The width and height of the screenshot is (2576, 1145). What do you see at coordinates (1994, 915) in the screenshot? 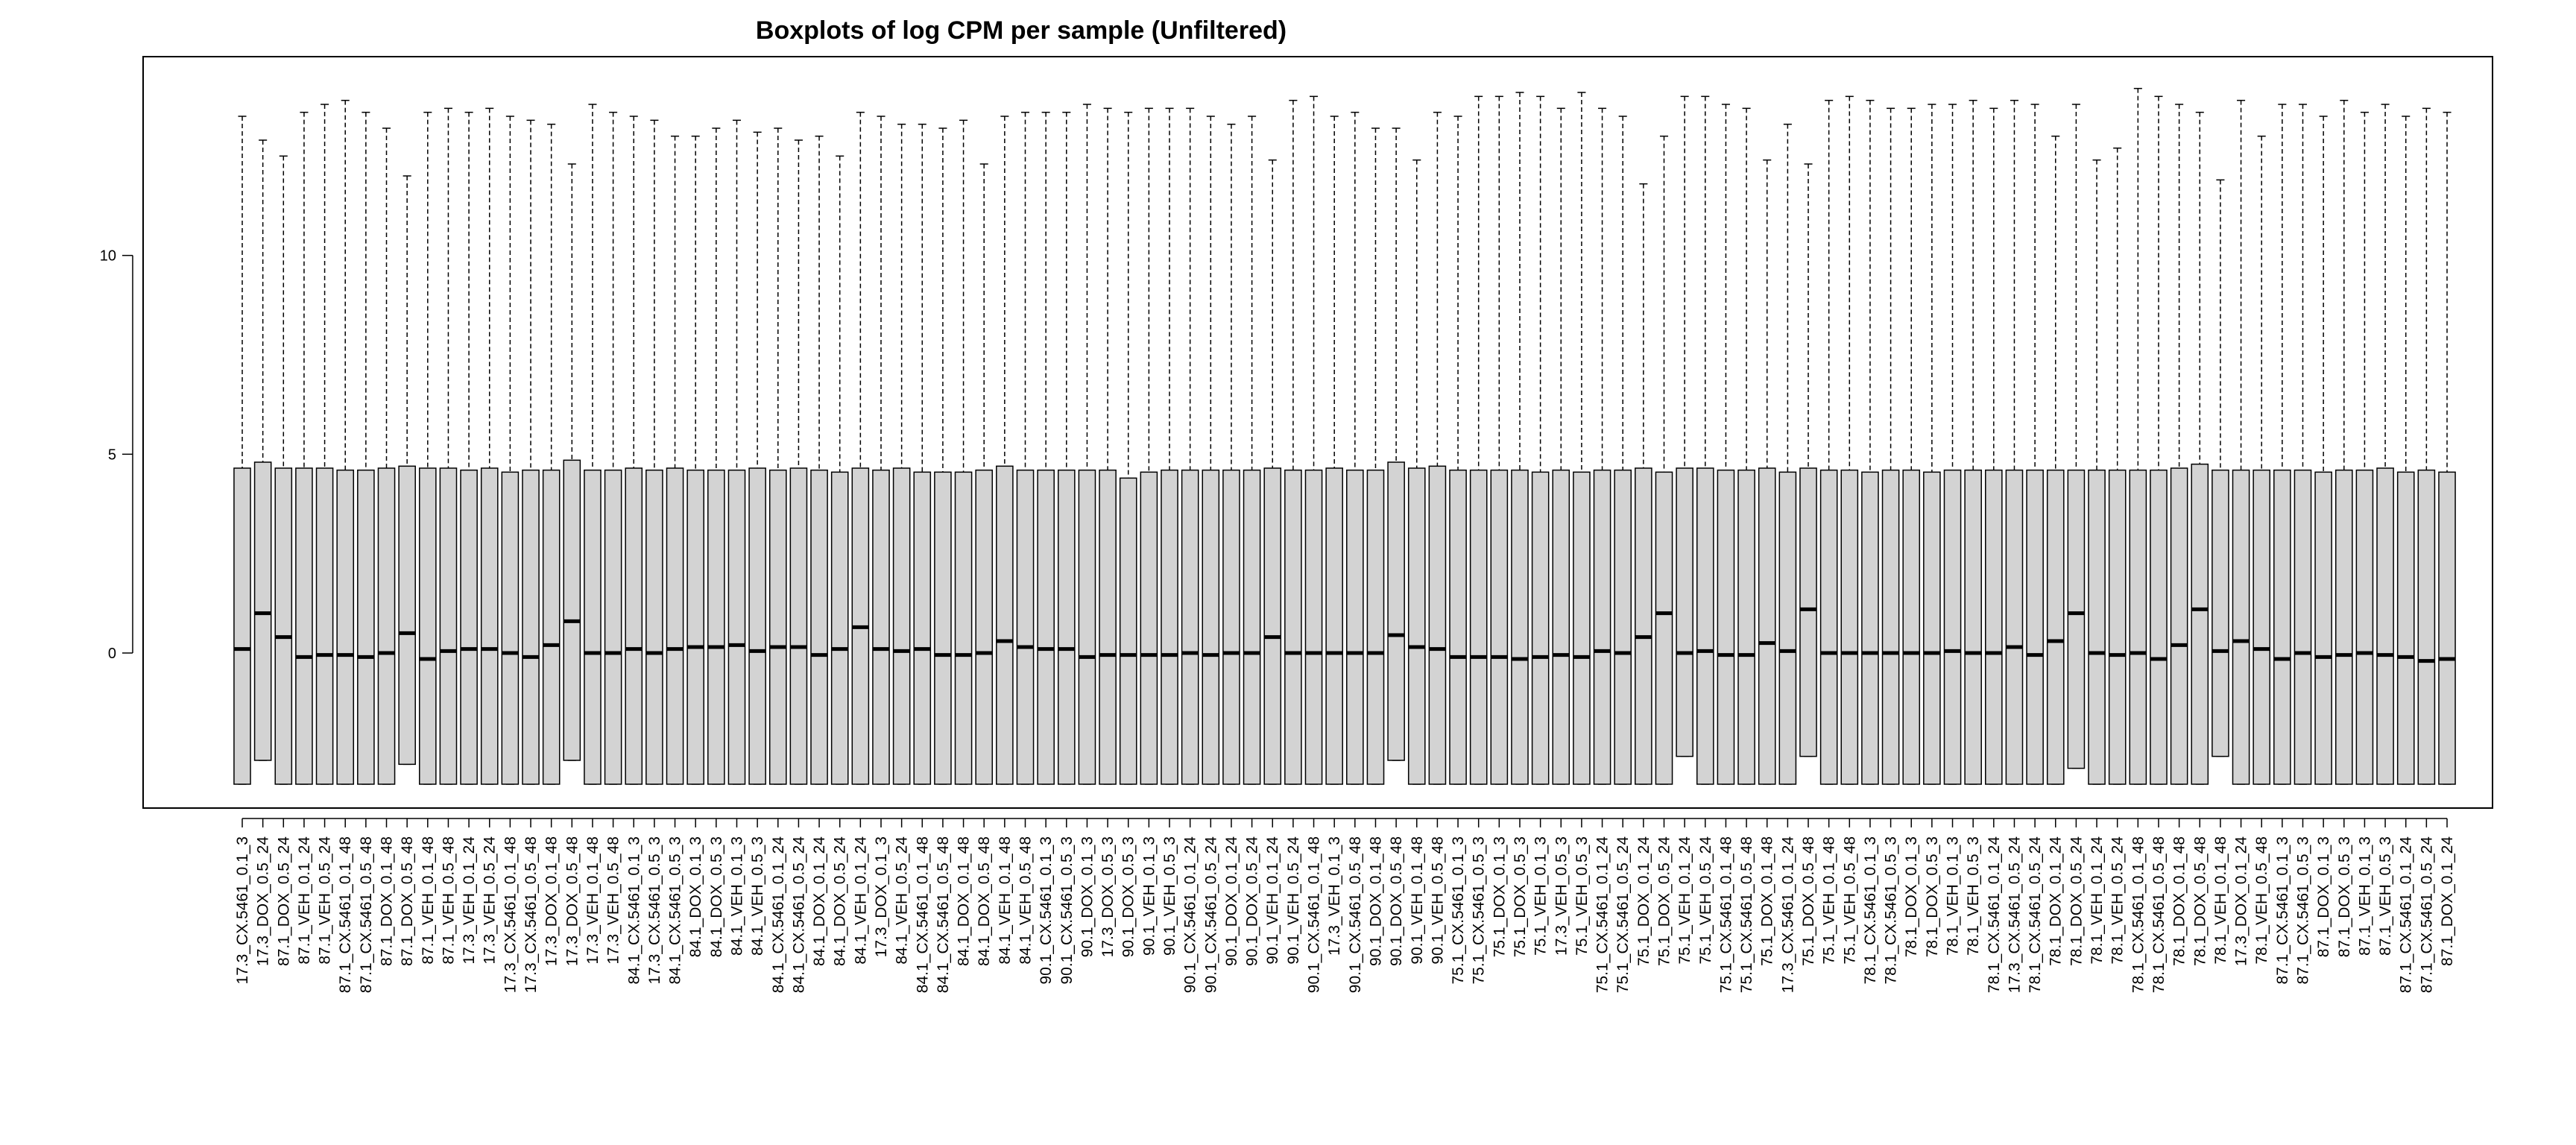
I see `x-tick-label: 78.1_CX.5461_0.1_24` at bounding box center [1994, 915].